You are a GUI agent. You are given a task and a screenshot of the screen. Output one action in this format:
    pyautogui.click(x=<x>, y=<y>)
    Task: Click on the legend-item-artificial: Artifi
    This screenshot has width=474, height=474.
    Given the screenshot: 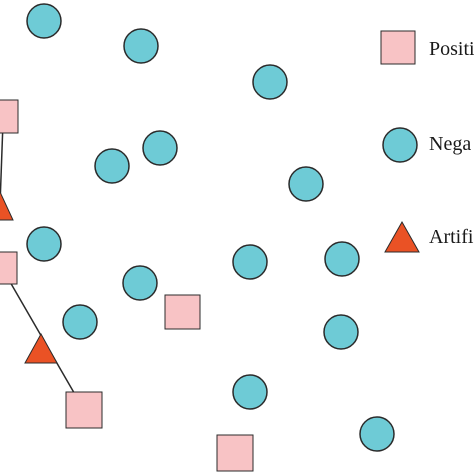 What is the action you would take?
    pyautogui.click(x=429, y=236)
    